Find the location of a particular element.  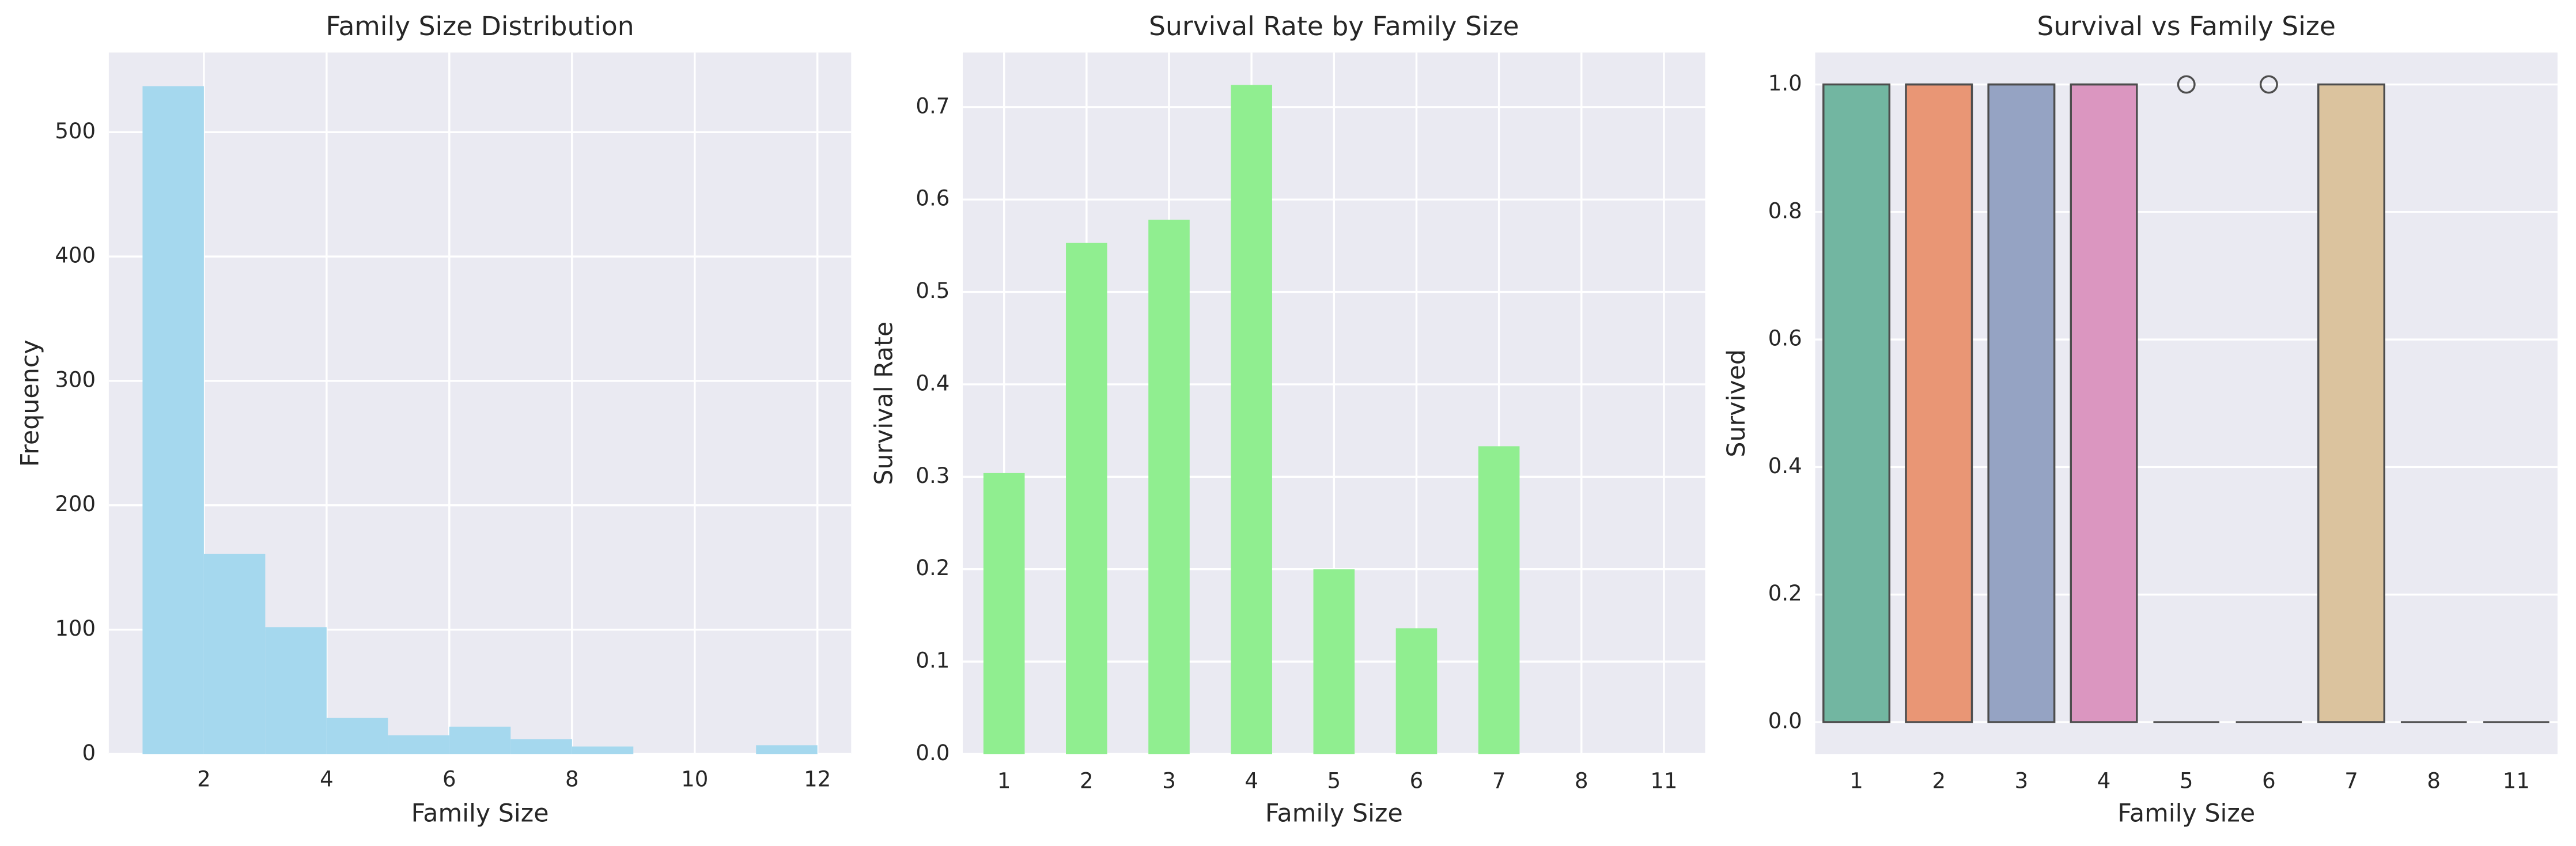

y-axis-label: Survival Rate is located at coordinates (884, 404).